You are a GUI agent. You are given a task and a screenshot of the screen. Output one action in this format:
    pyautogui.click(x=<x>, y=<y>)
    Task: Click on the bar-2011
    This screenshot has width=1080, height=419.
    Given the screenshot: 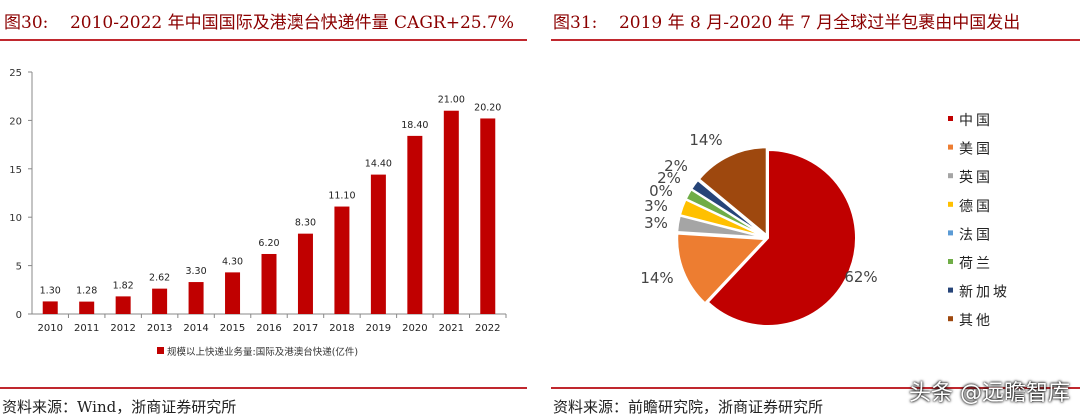 What is the action you would take?
    pyautogui.click(x=87, y=307)
    